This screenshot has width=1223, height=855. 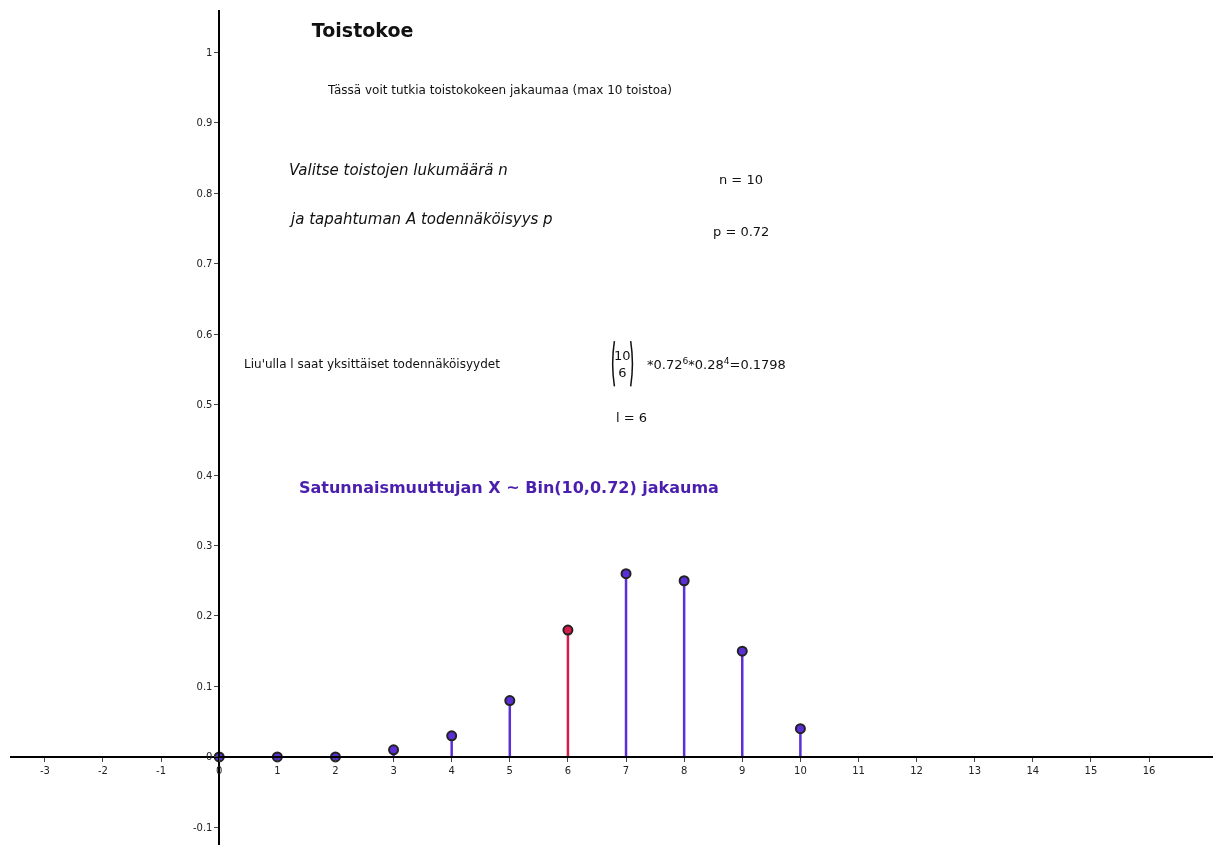 I want to click on x-tick-label: -1, so click(x=161, y=770).